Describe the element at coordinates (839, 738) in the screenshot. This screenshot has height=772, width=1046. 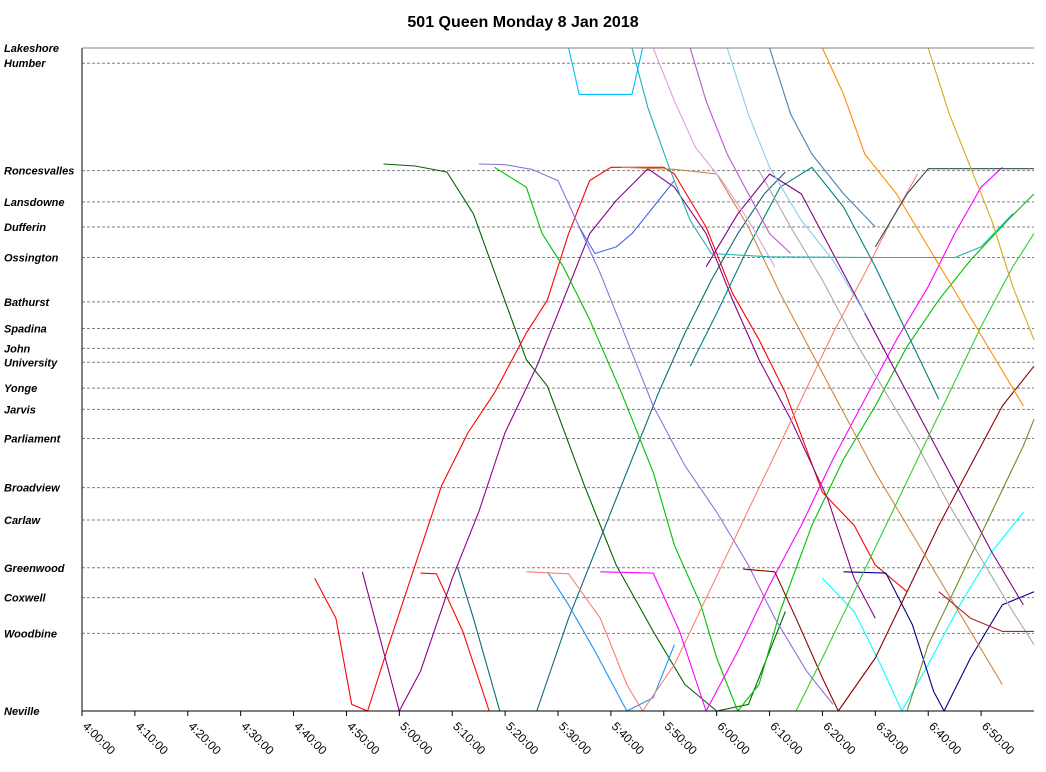
I see `x-tick-label: 6:20:00` at that location.